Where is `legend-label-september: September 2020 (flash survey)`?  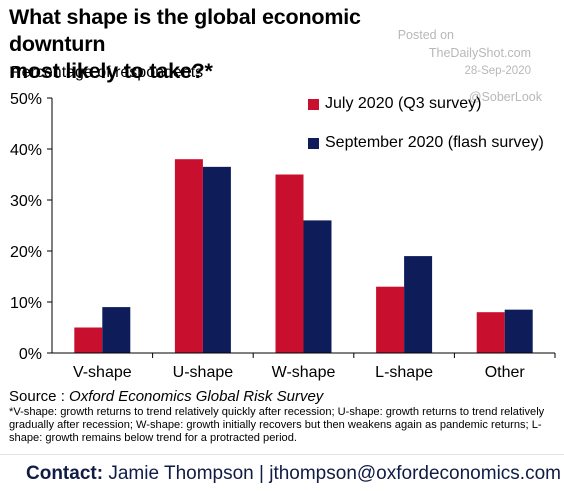 legend-label-september: September 2020 (flash survey) is located at coordinates (434, 142).